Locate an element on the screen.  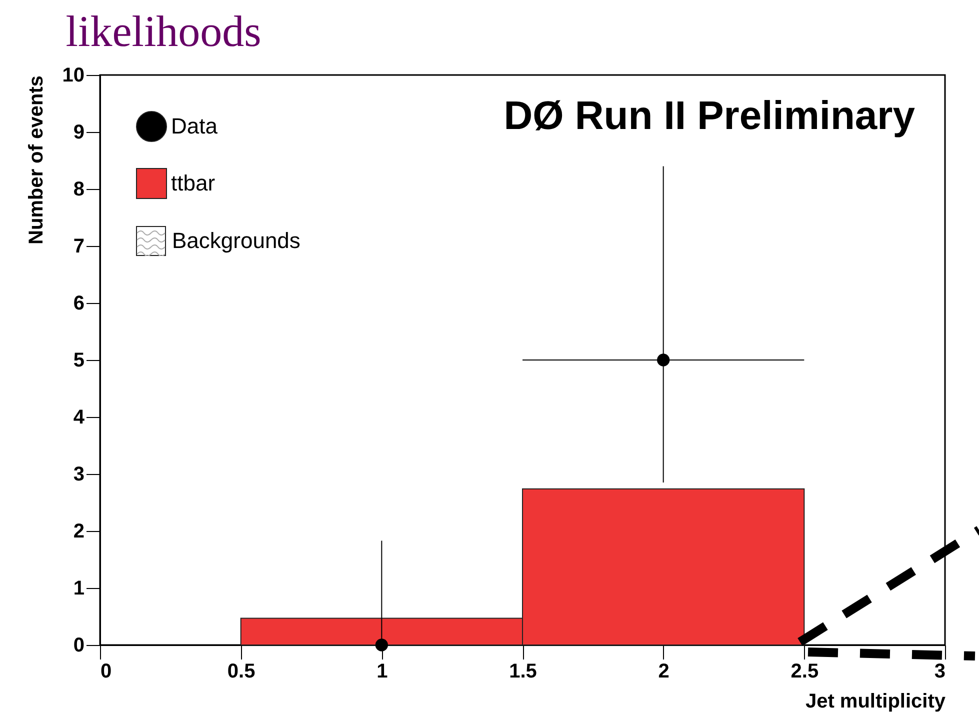
y-tick-label: 0 is located at coordinates (78, 645).